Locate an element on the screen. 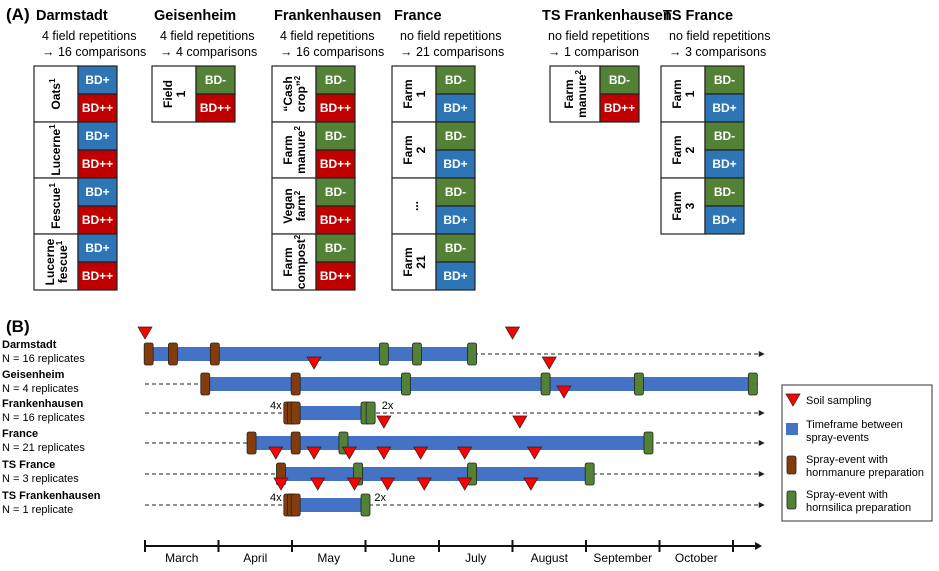  panel-b-tag: (B) is located at coordinates (18, 326).